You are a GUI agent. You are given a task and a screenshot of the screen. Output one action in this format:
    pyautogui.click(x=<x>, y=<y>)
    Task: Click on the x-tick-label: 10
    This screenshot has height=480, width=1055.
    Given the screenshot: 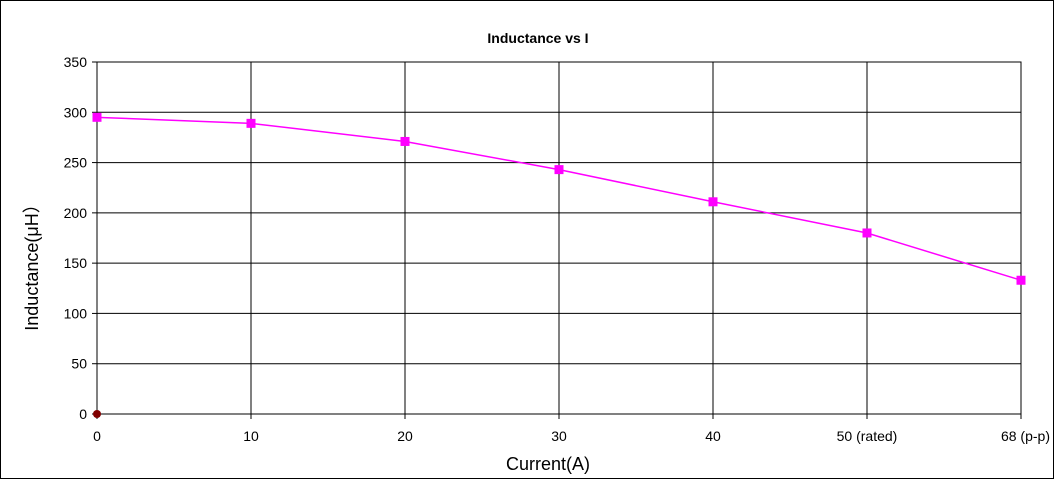 What is the action you would take?
    pyautogui.click(x=251, y=436)
    